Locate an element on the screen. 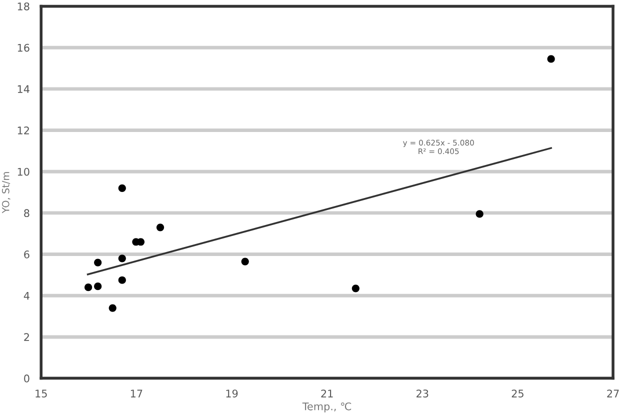 The image size is (623, 418). x-axis-title: Temp., ℃ is located at coordinates (327, 407).